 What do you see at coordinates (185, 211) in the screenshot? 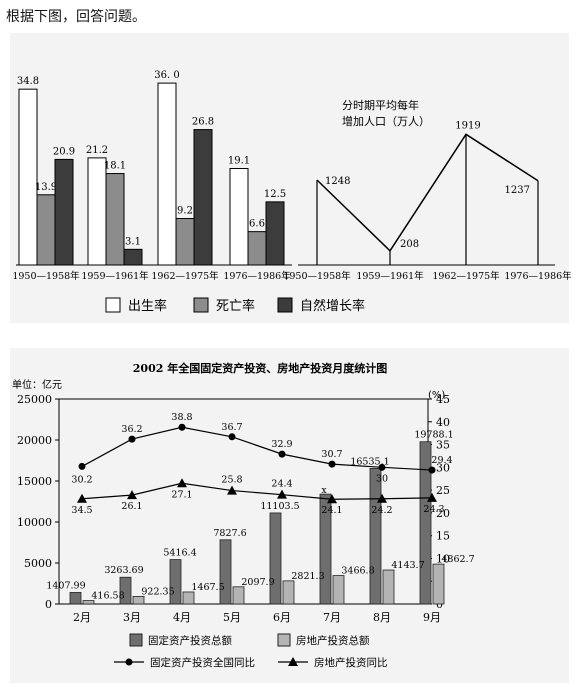
I see `bar-label-1-2: 9.2` at bounding box center [185, 211].